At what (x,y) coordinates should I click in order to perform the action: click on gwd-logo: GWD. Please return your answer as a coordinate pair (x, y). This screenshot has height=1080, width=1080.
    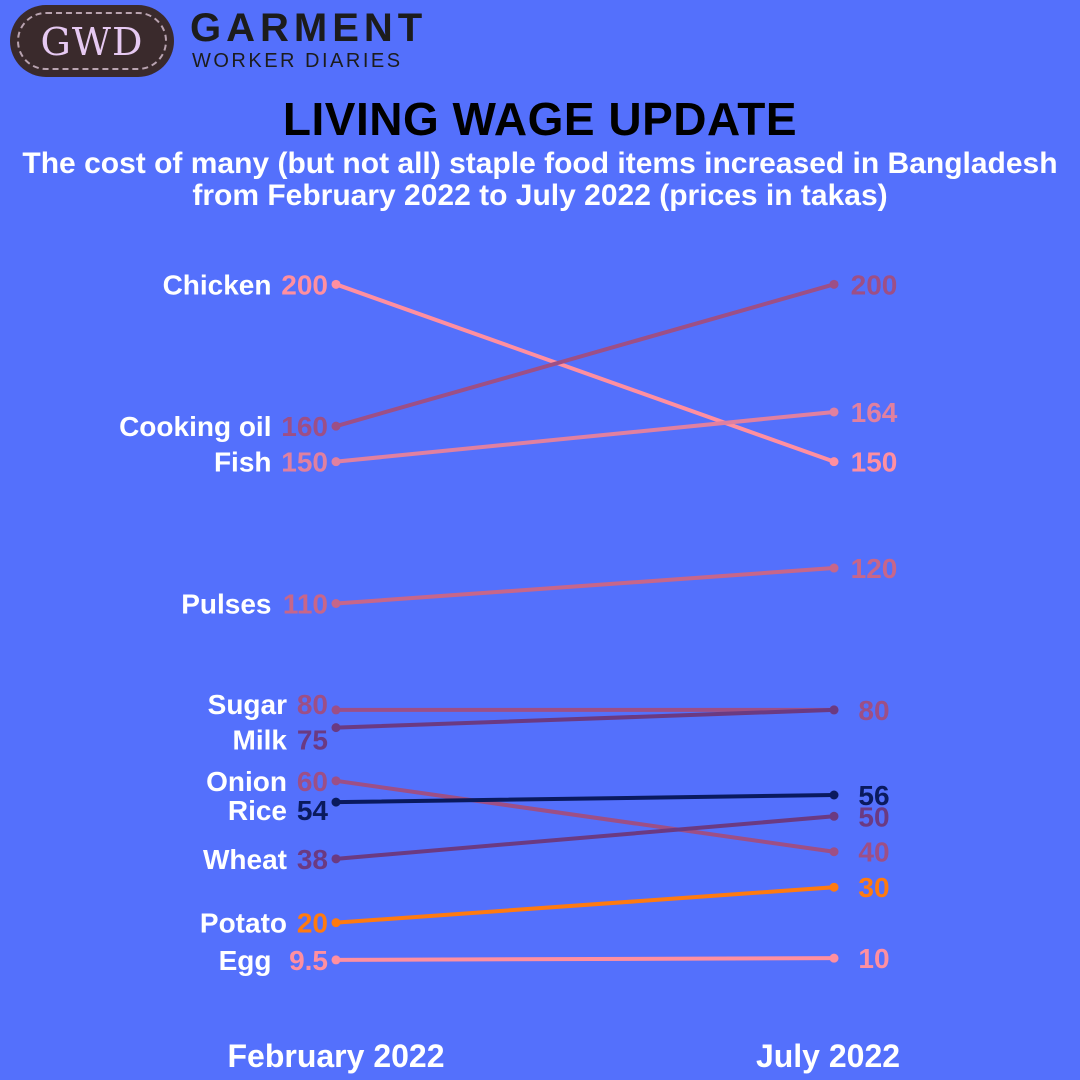
    Looking at the image, I should click on (92, 41).